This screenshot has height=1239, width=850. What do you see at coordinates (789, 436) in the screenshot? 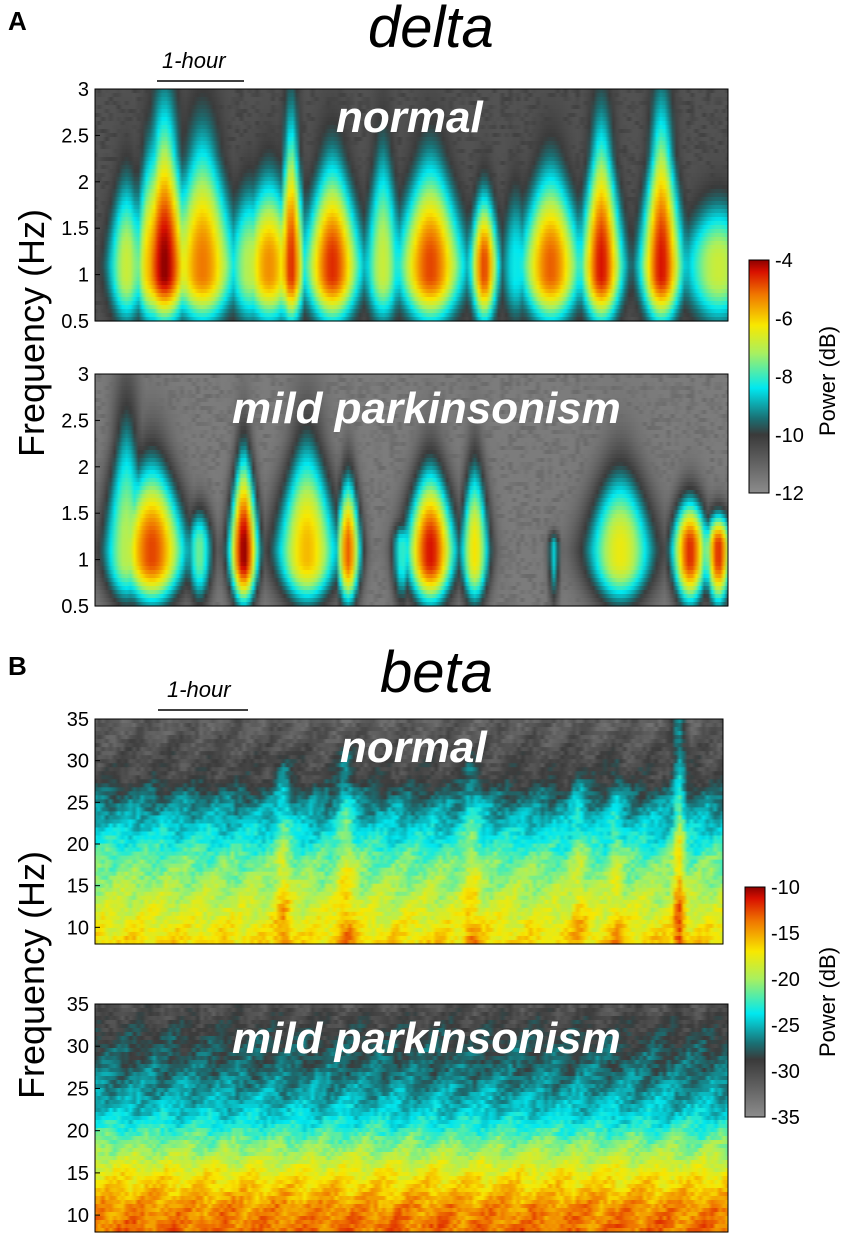
I see `panel-a-colorbar-tick-label: -10` at bounding box center [789, 436].